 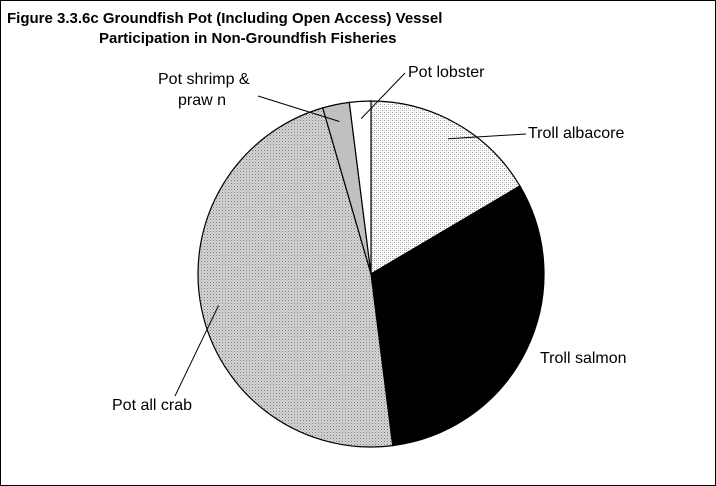 What do you see at coordinates (445, 188) in the screenshot?
I see `pie-slice-troll-albacore` at bounding box center [445, 188].